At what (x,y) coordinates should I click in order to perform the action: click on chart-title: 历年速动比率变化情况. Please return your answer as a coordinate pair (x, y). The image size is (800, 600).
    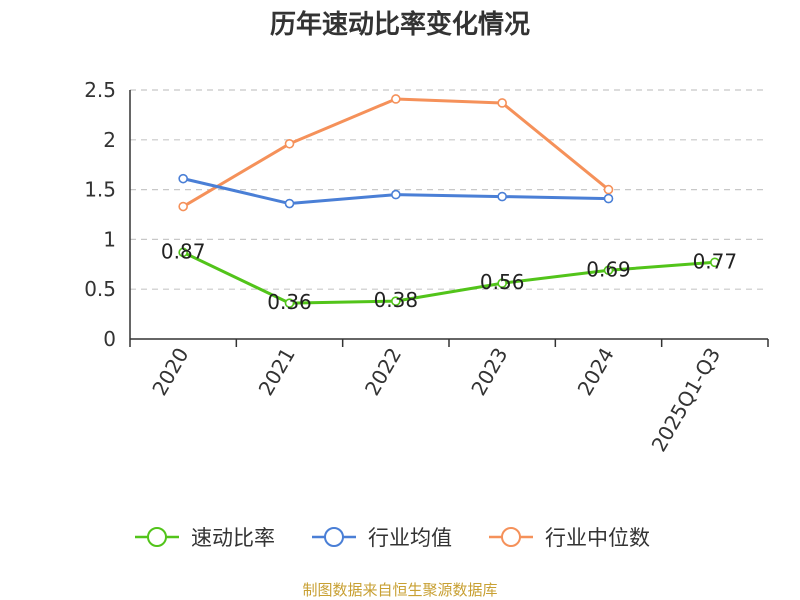
    Looking at the image, I should click on (400, 24).